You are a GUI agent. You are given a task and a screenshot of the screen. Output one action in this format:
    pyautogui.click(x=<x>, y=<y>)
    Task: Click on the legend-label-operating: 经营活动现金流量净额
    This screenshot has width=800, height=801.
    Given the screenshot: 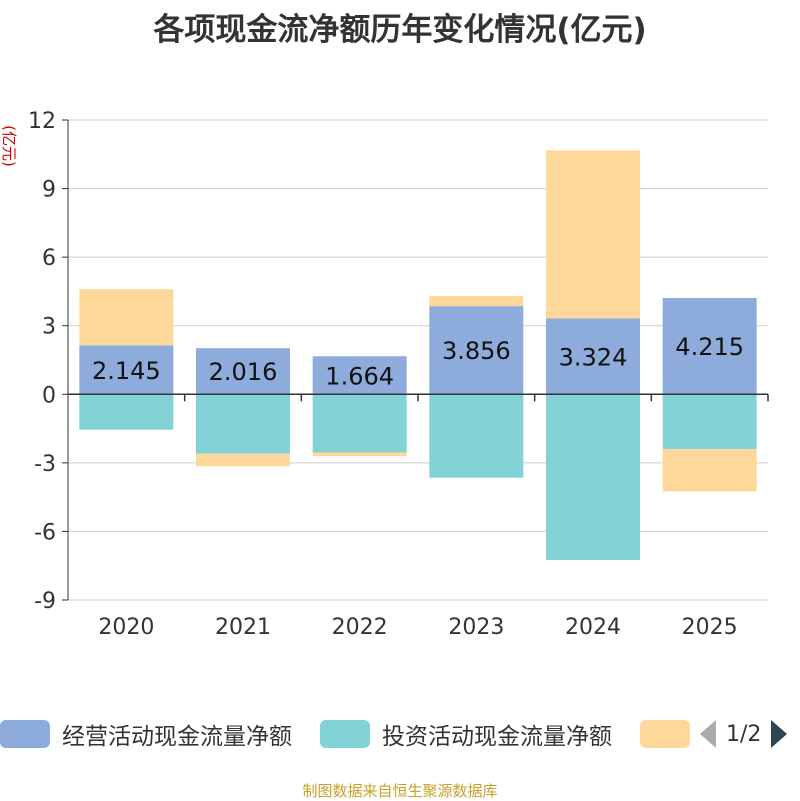 What is the action you would take?
    pyautogui.click(x=177, y=737)
    